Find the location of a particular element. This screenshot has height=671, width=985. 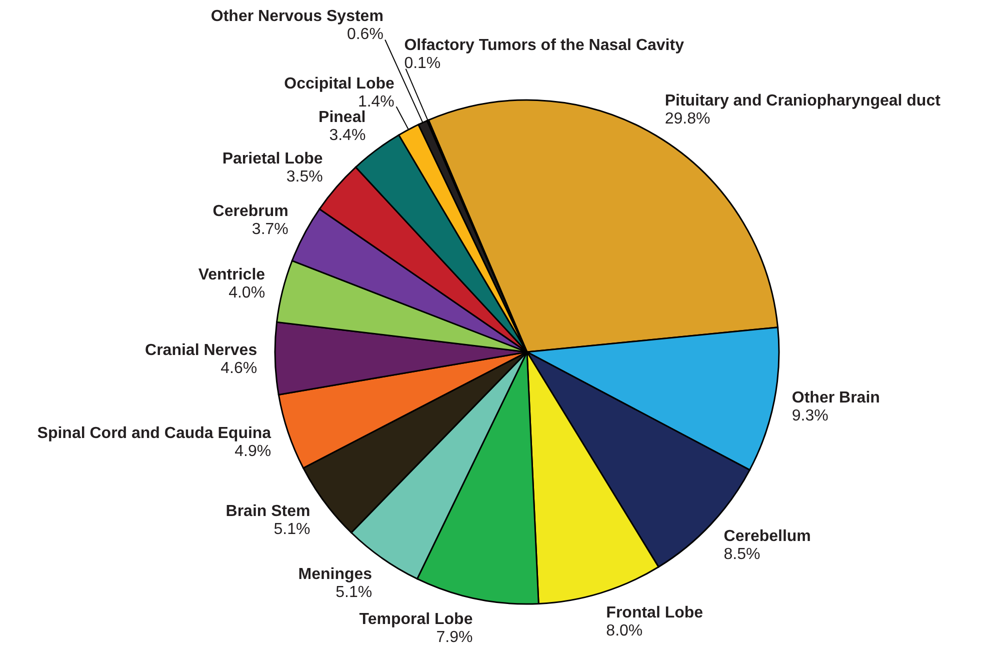

data-label: 8.5% is located at coordinates (742, 555).